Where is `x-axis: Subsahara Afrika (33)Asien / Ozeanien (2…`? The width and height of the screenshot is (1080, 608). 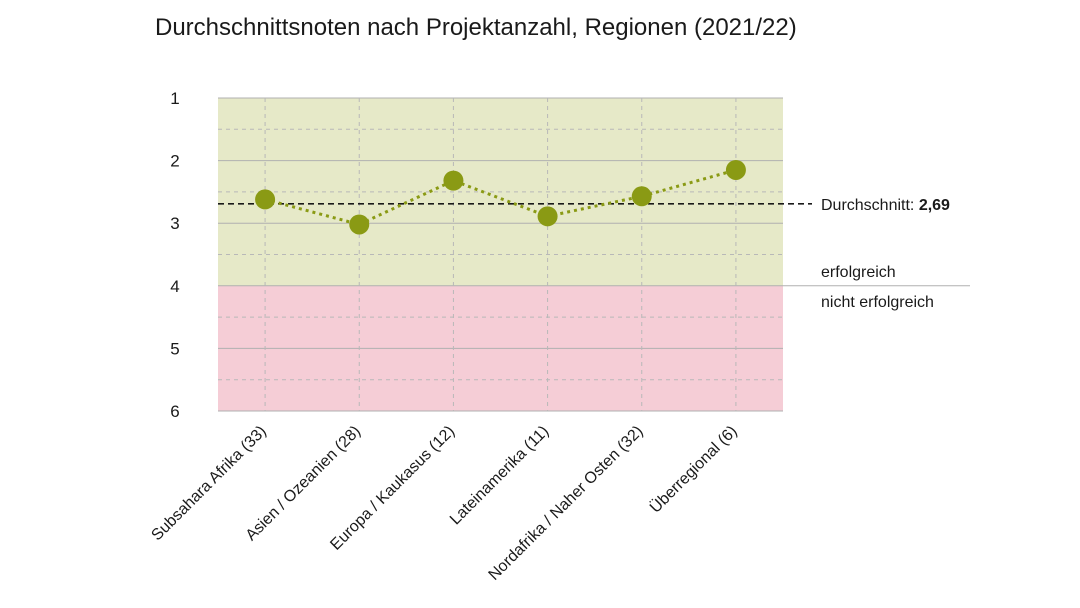
x-axis: Subsahara Afrika (33)Asien / Ozeanien (2… is located at coordinates (444, 503).